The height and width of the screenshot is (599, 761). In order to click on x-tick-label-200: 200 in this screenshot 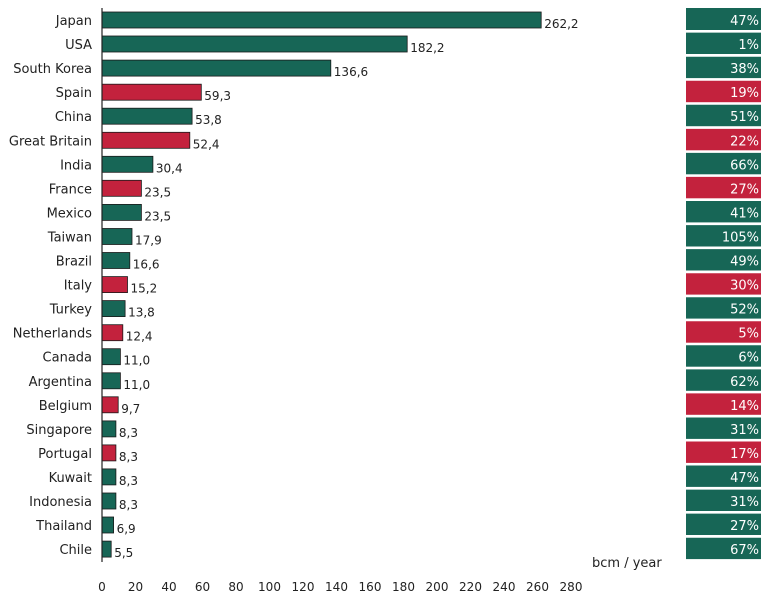, I will do `click(437, 587)`.